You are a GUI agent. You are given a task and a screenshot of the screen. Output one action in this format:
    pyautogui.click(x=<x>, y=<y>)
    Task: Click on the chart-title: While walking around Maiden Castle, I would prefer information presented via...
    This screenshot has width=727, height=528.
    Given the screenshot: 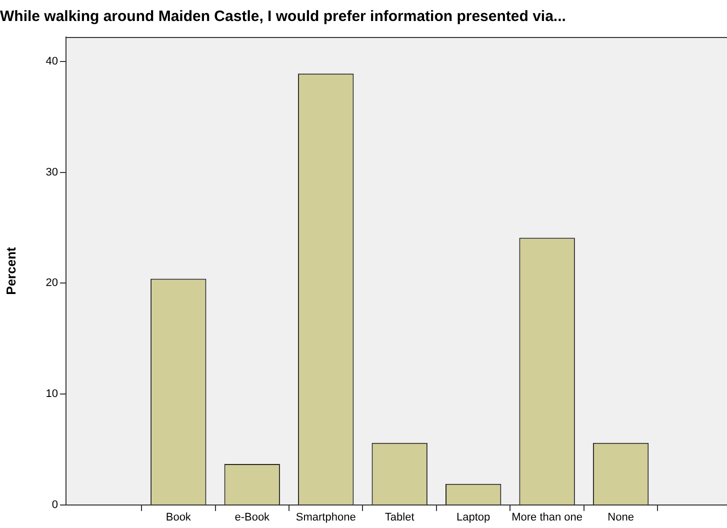 What is the action you would take?
    pyautogui.click(x=283, y=17)
    